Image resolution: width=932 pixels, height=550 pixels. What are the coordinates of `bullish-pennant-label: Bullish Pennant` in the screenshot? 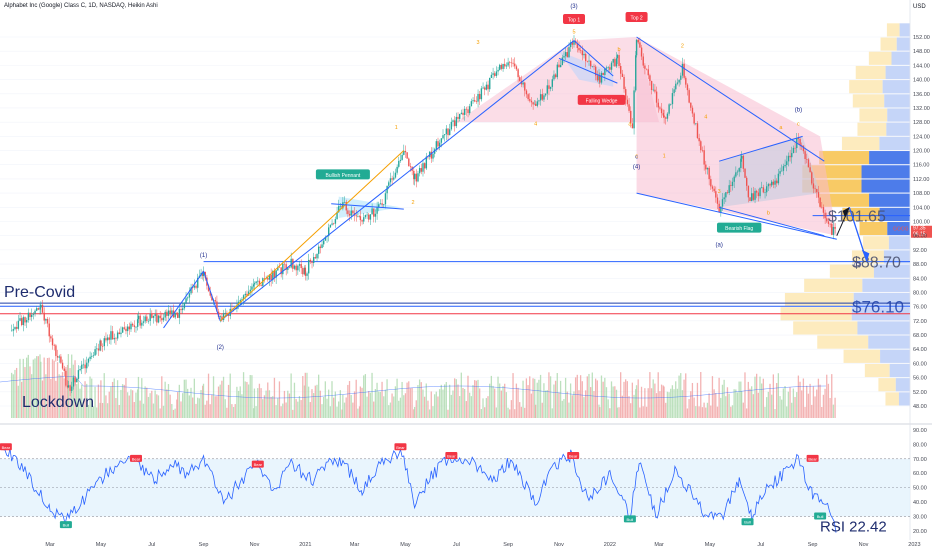 It's located at (343, 176).